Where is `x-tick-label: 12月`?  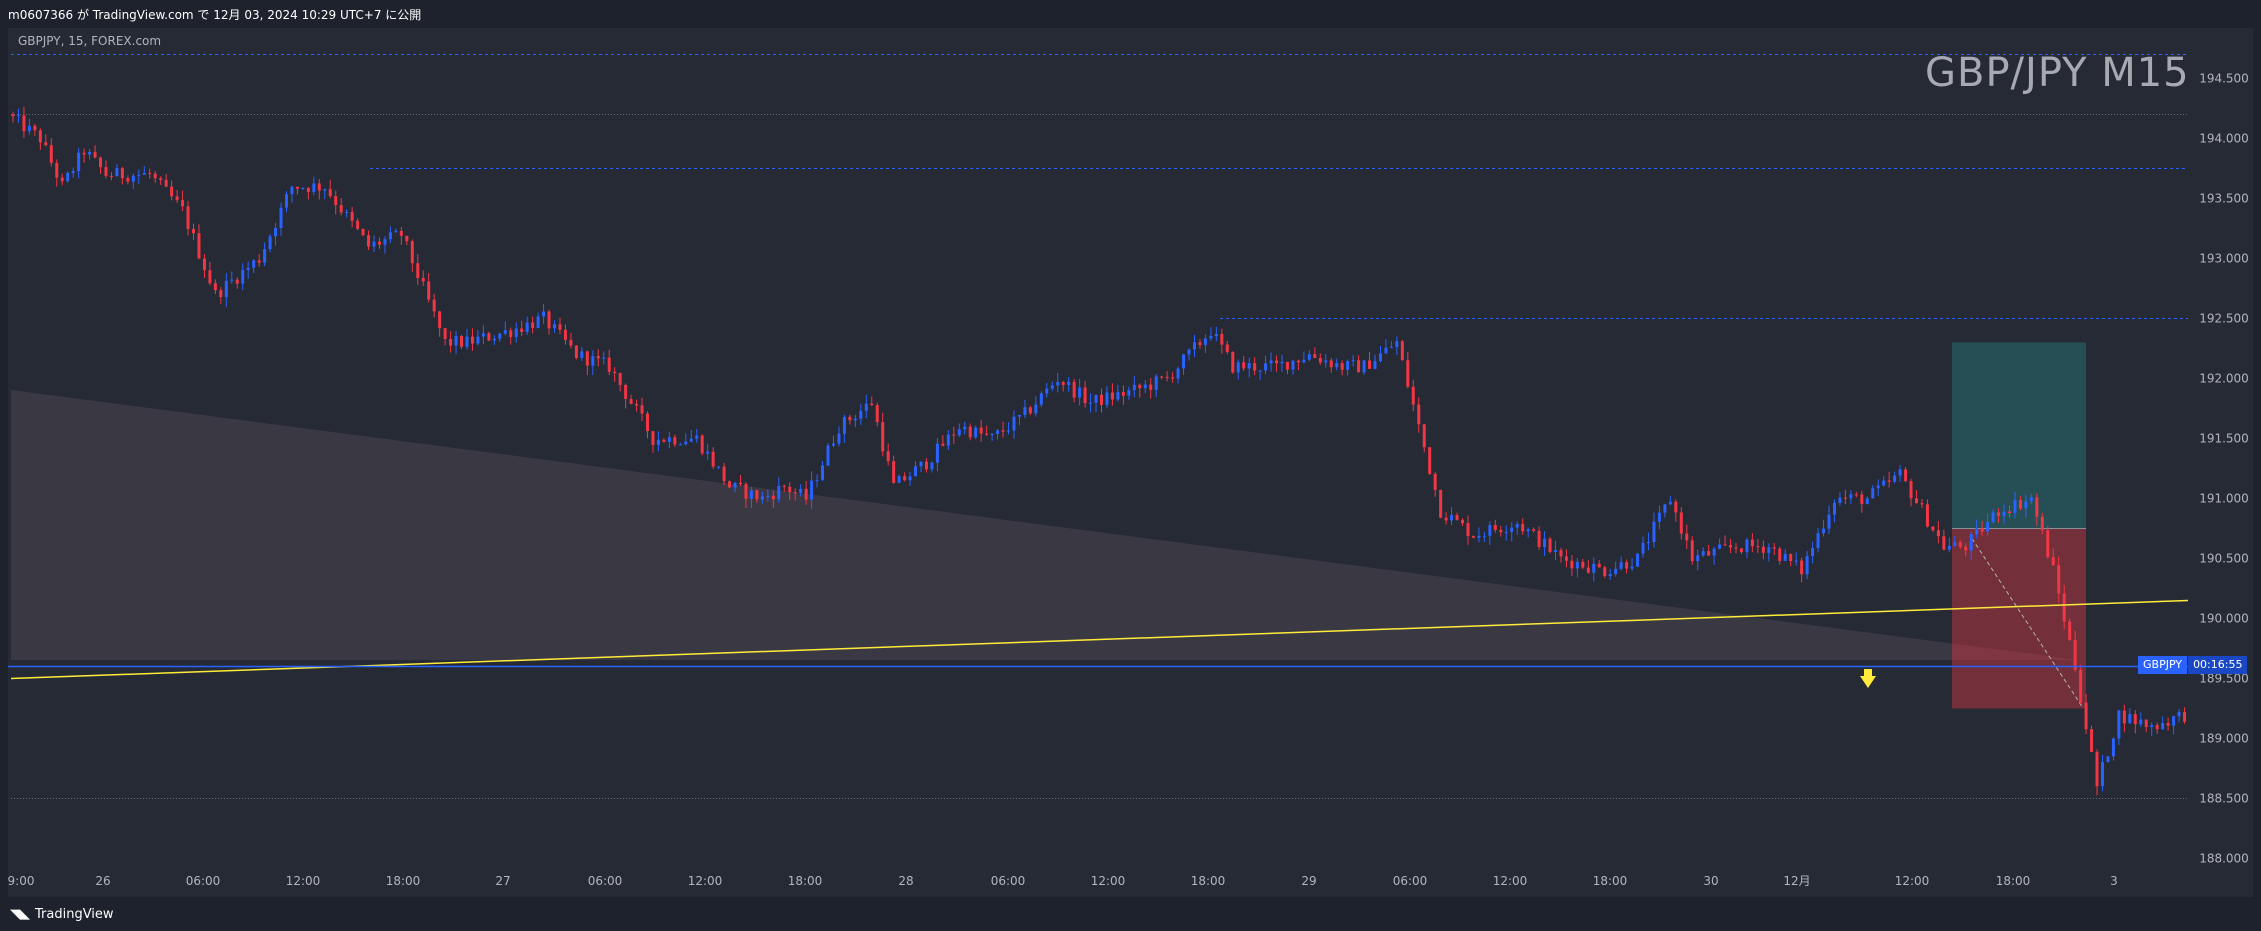
x-tick-label: 12月 is located at coordinates (1796, 881).